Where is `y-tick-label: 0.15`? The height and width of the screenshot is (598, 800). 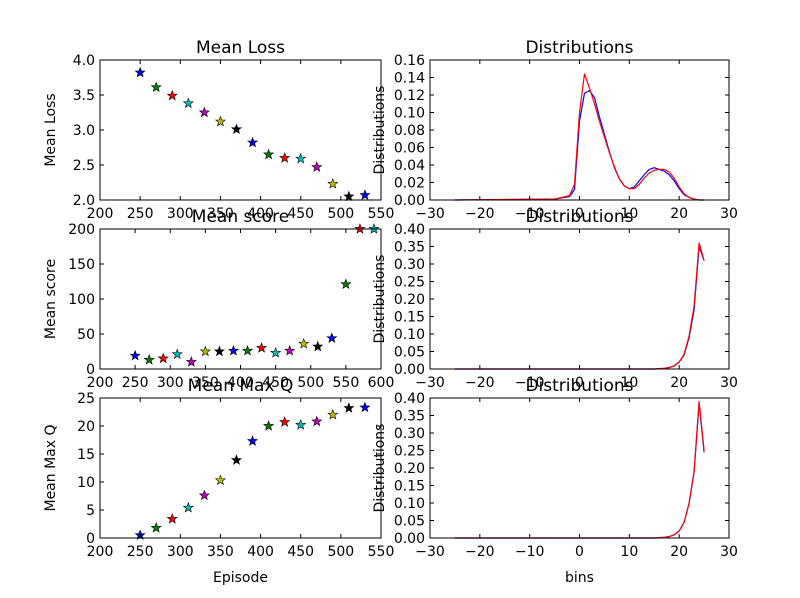 y-tick-label: 0.15 is located at coordinates (409, 487).